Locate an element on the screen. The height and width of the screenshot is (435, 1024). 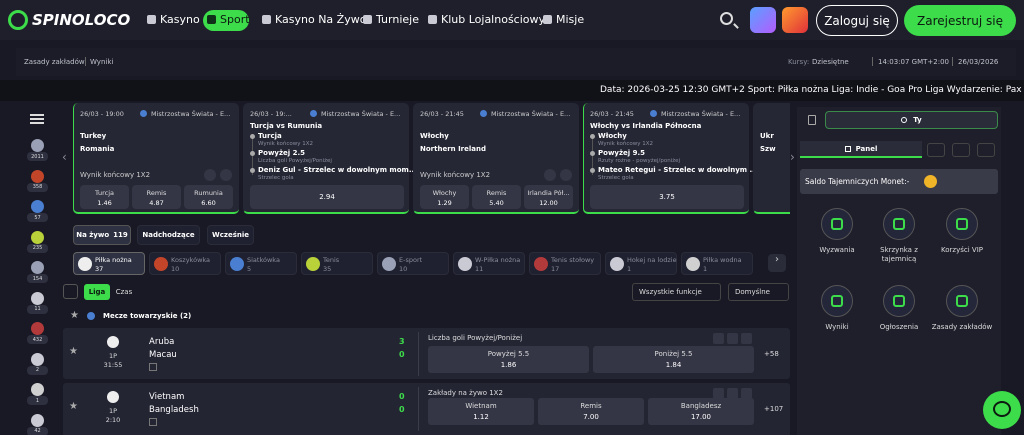
nav-item: Kasyno Na Żywo is located at coordinates (321, 19).